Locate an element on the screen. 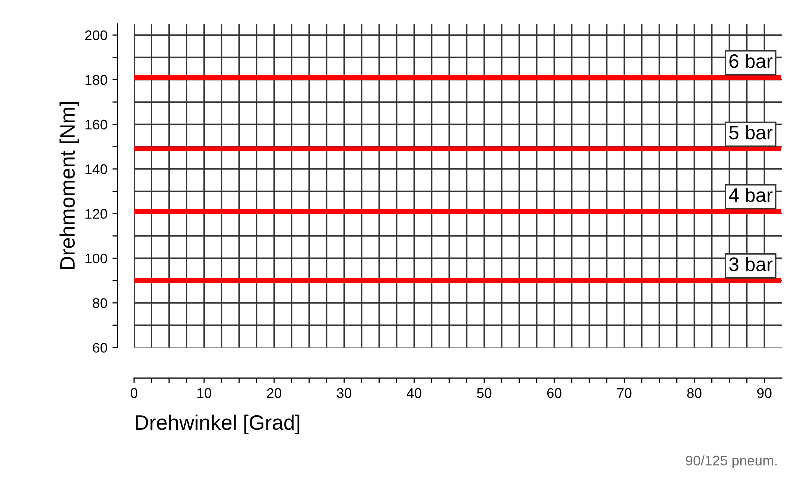 The width and height of the screenshot is (790, 483). x-axis-title: Drehwinkel [Grad] is located at coordinates (218, 424).